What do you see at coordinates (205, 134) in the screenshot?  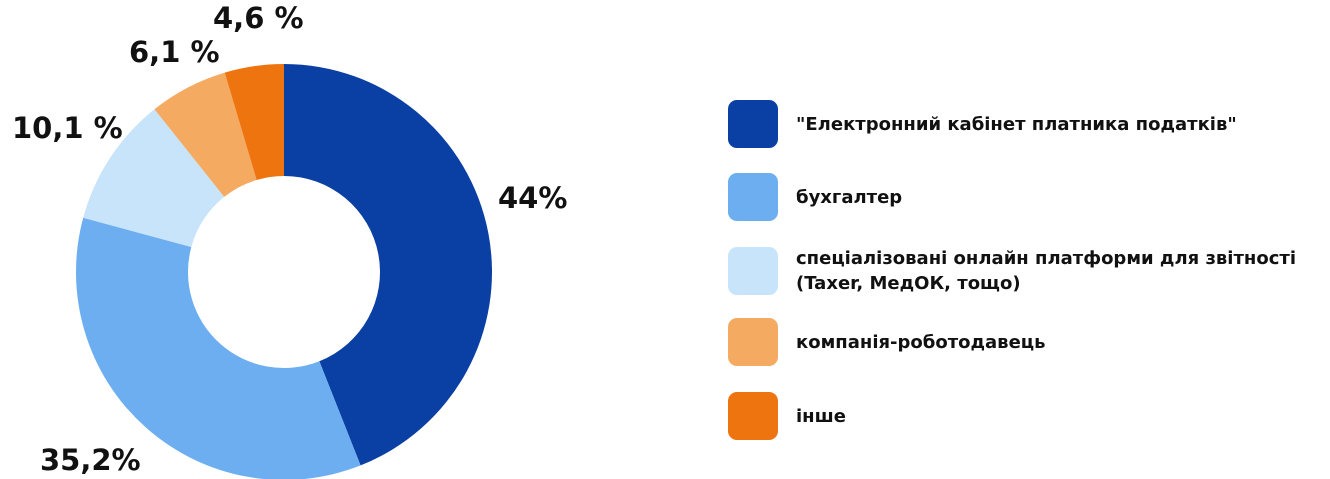 I see `donut-slice-employer` at bounding box center [205, 134].